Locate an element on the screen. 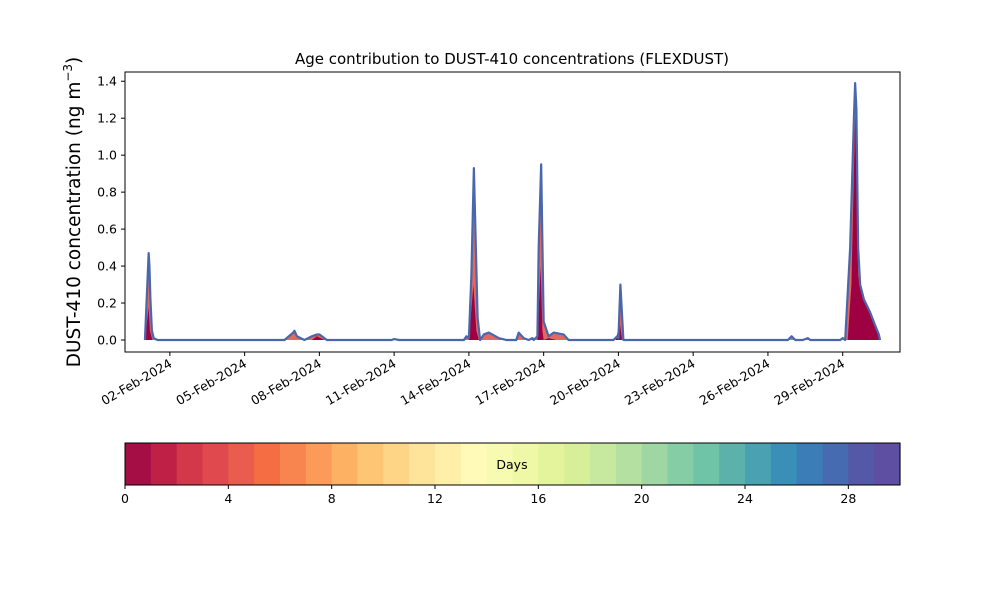 The height and width of the screenshot is (600, 1000). y-tick-label: 0.0 is located at coordinates (107, 339).